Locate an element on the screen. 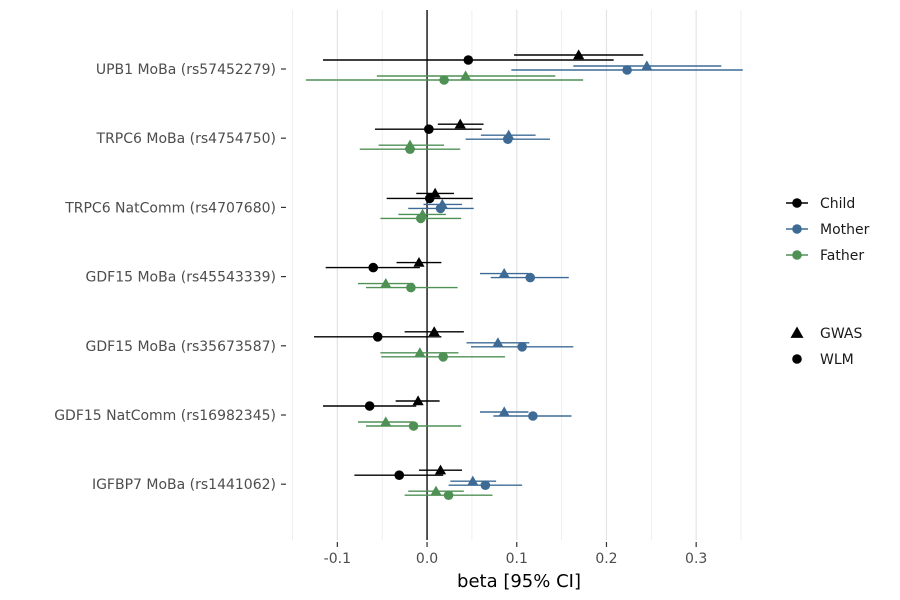 This screenshot has width=900, height=600. legend-label: WLM is located at coordinates (837, 360).